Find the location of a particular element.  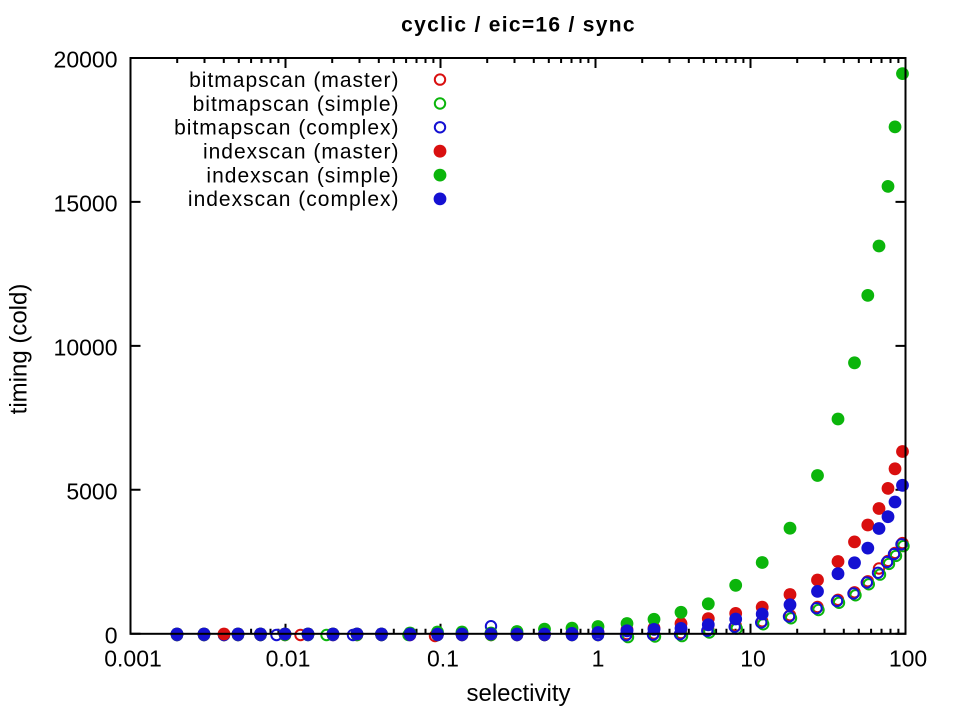

svg-text: timing (cold) is located at coordinates (19, 349).